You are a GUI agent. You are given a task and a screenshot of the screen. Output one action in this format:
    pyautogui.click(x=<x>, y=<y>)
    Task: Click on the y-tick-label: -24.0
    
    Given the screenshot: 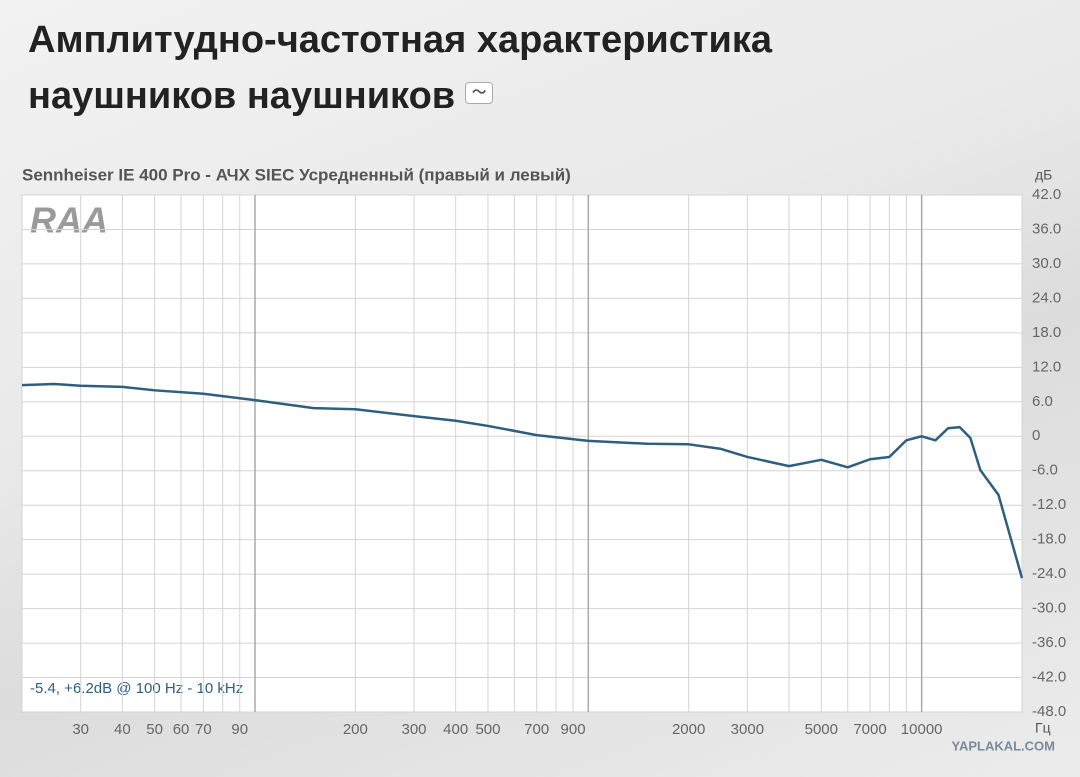 What is the action you would take?
    pyautogui.click(x=1049, y=573)
    